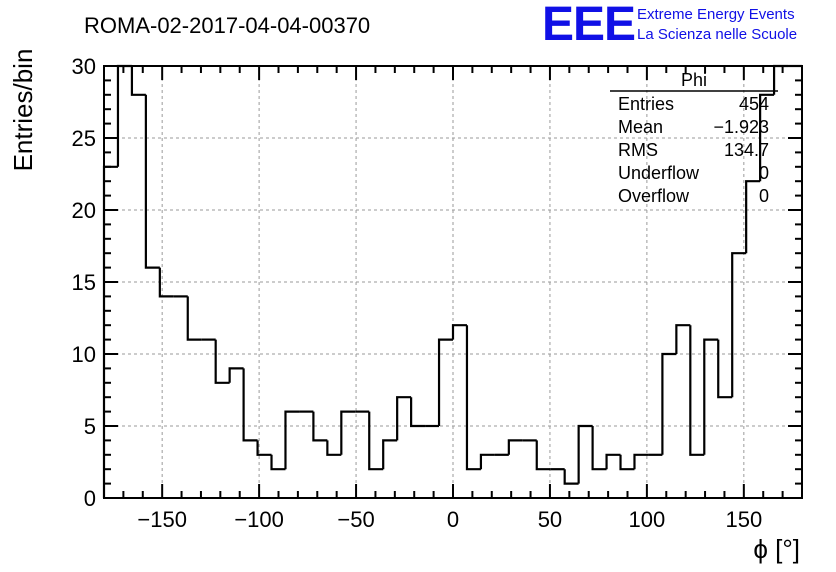 This screenshot has width=836, height=572. Describe the element at coordinates (638, 150) in the screenshot. I see `stats-label: RMS` at that location.